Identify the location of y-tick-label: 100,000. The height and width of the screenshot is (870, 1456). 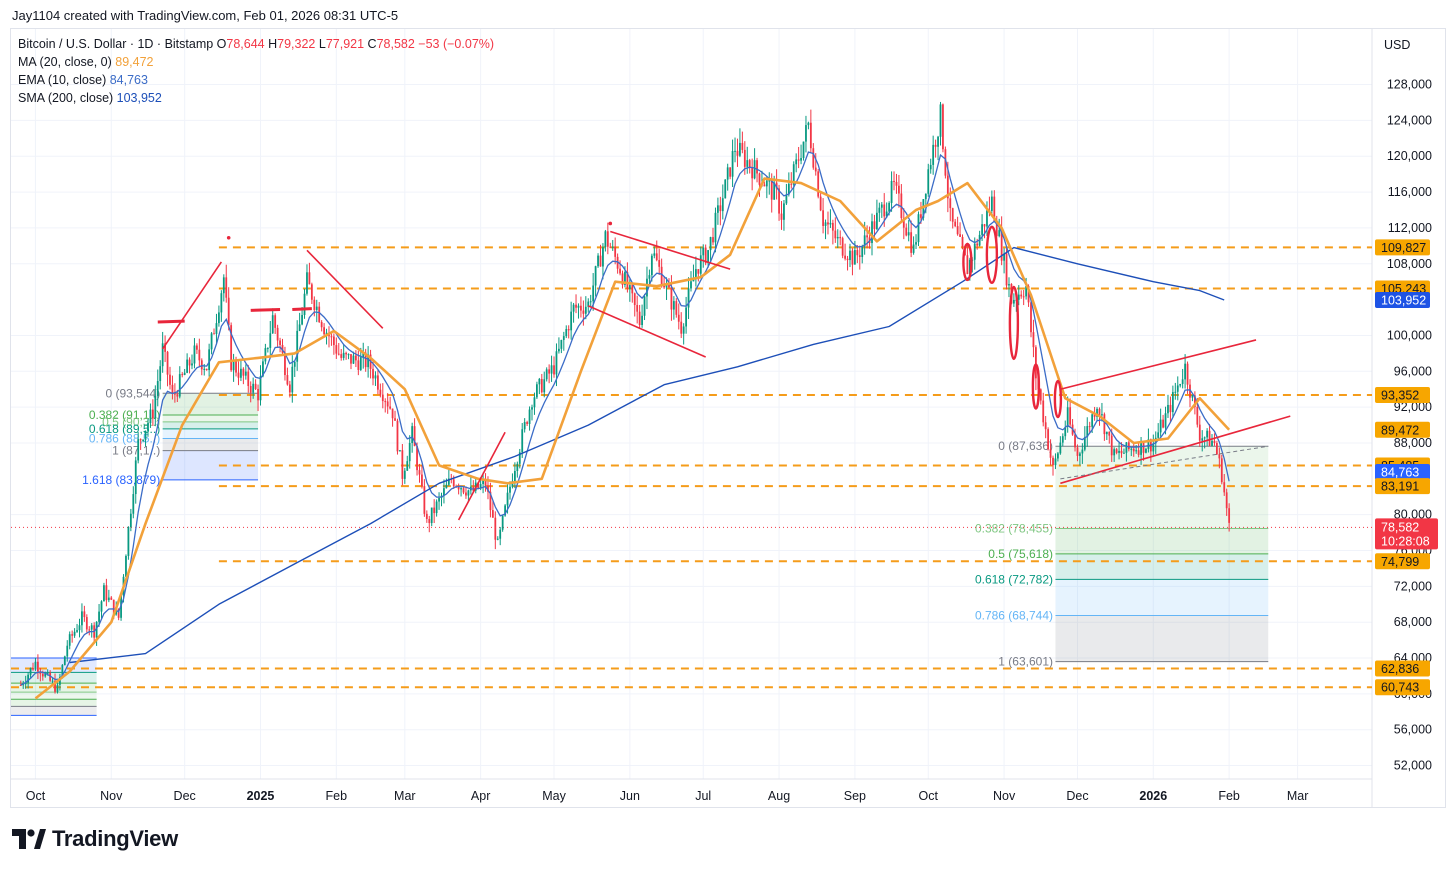
(1409, 335).